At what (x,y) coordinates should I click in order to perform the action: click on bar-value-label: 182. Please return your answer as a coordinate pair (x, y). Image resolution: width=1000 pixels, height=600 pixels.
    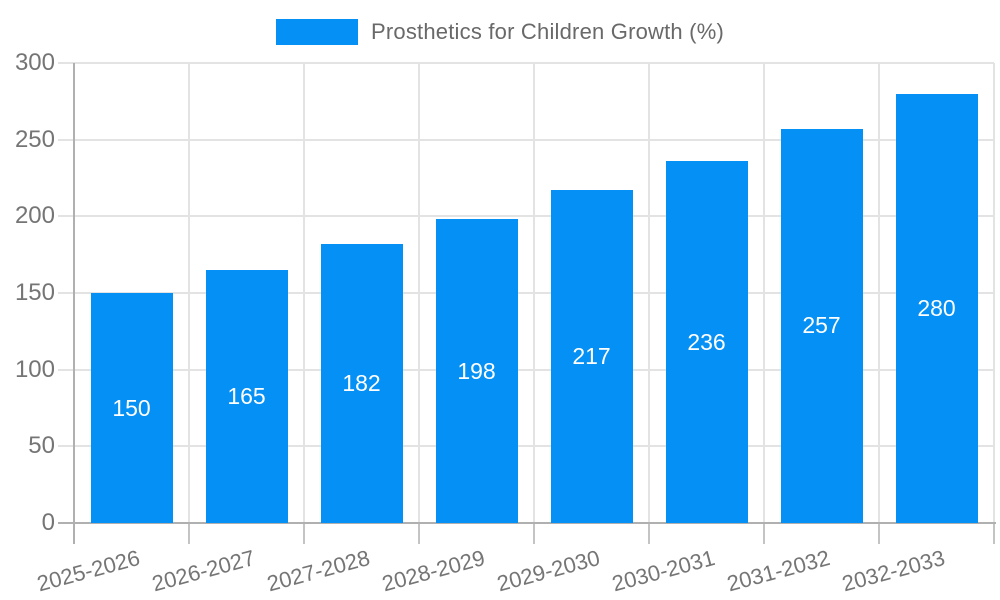
    Looking at the image, I should click on (361, 382).